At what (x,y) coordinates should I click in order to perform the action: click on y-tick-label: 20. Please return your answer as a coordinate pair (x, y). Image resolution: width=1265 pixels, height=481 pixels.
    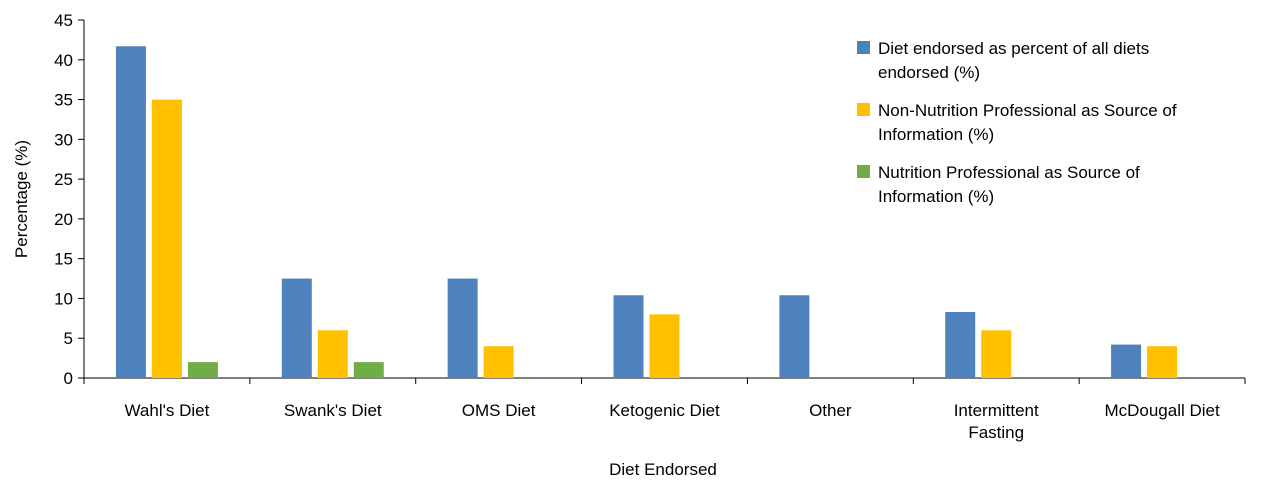
    Looking at the image, I should click on (63, 219).